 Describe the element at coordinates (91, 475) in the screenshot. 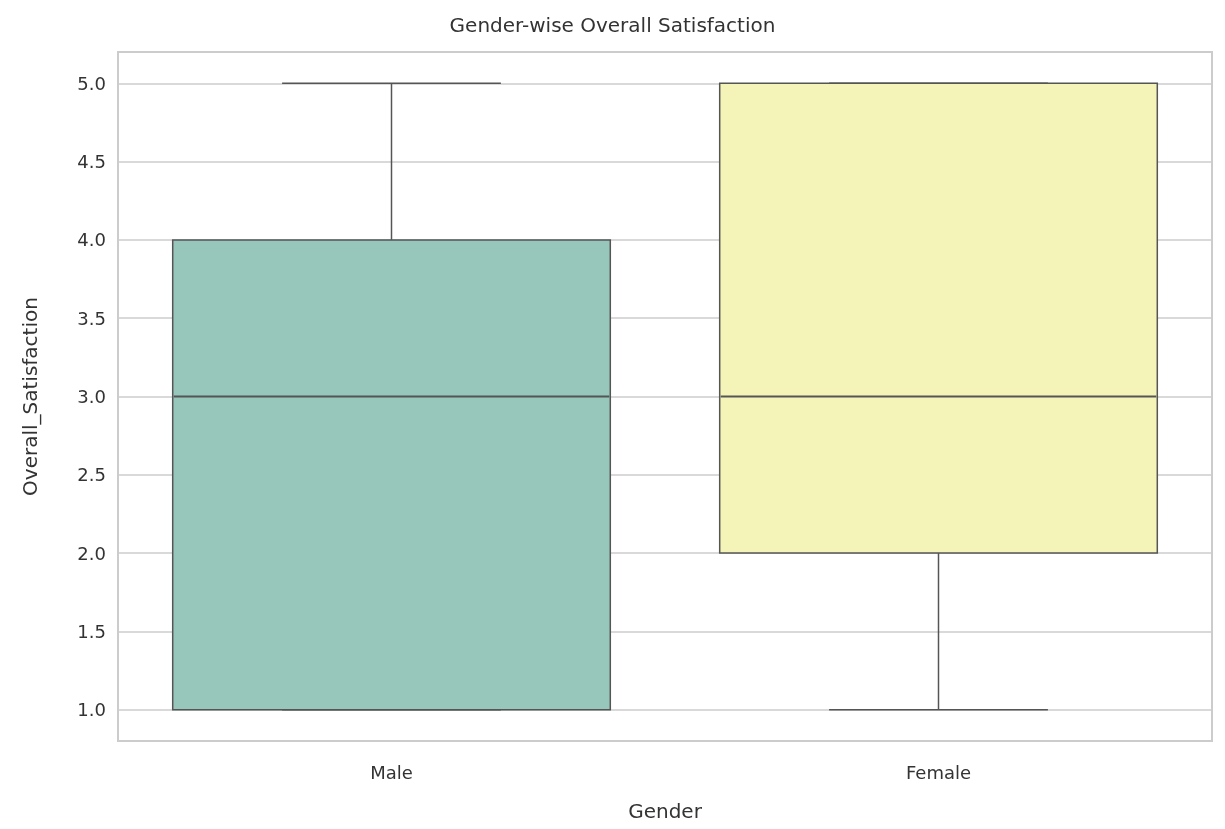

I see `y-tick-label: 2.5` at that location.